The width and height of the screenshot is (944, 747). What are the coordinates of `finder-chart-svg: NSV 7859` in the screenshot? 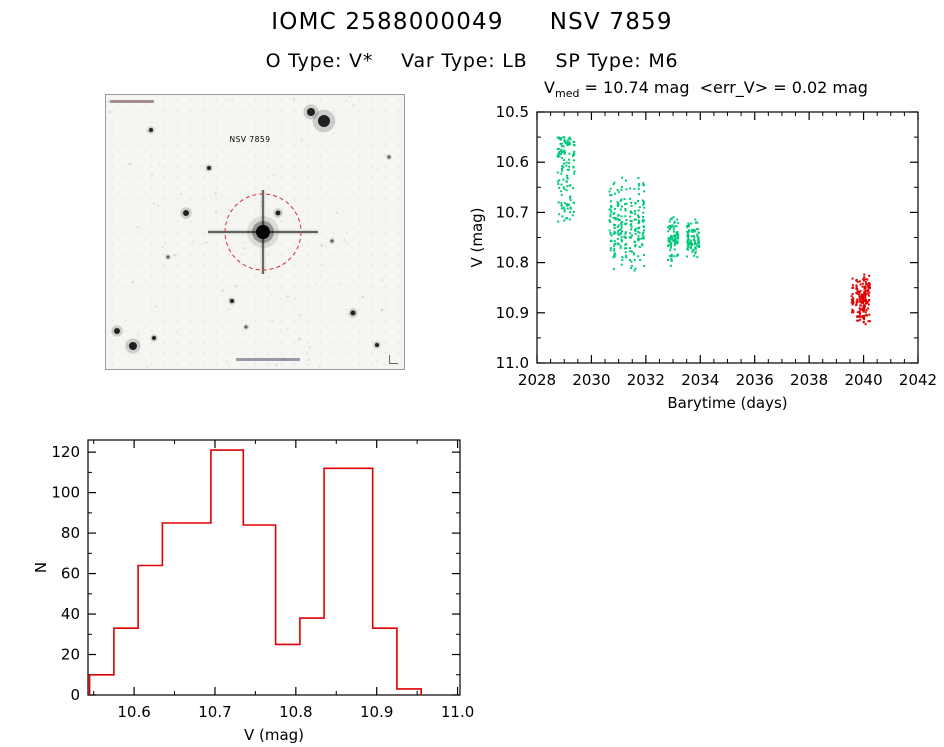 It's located at (253, 232).